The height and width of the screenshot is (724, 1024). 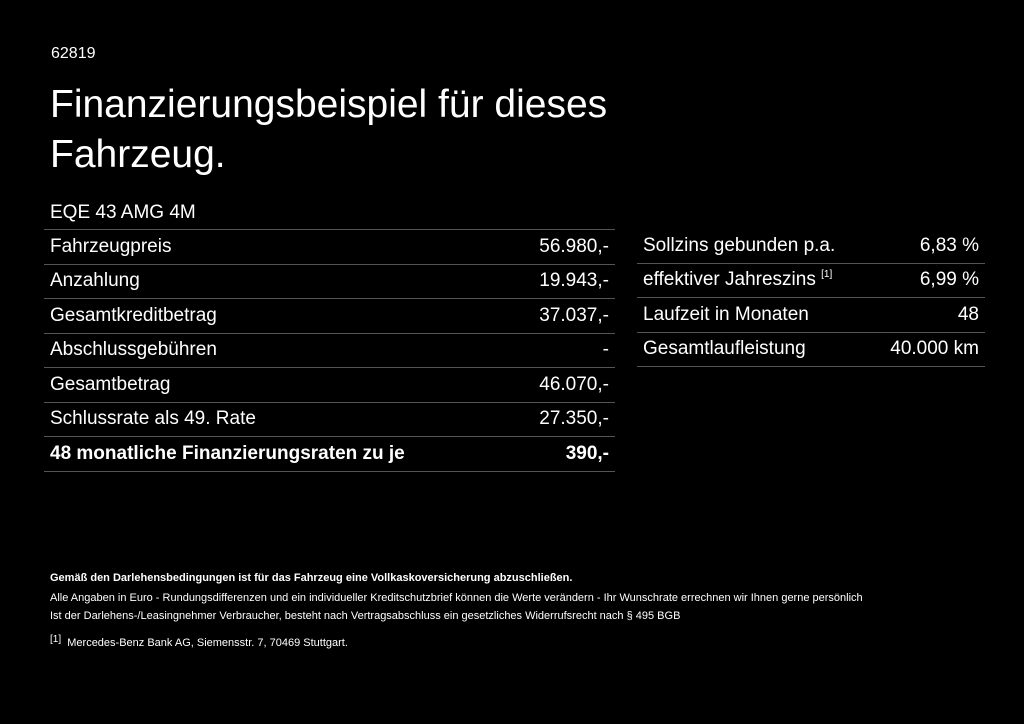 What do you see at coordinates (739, 245) in the screenshot?
I see `row-label: Sollzins gebunden p.a.` at bounding box center [739, 245].